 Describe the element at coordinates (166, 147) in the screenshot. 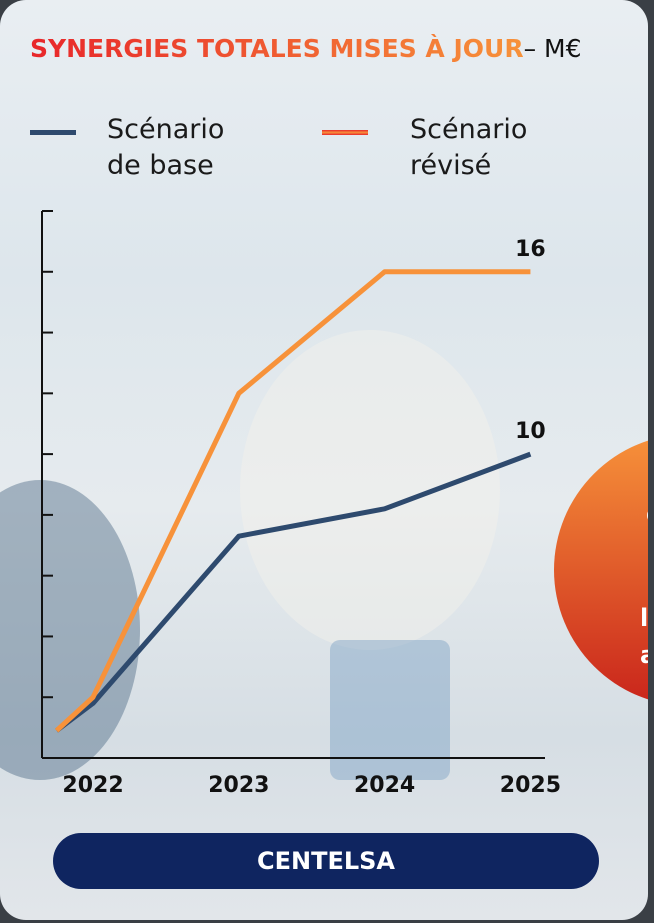

I see `legend-label: Scénario de base` at that location.